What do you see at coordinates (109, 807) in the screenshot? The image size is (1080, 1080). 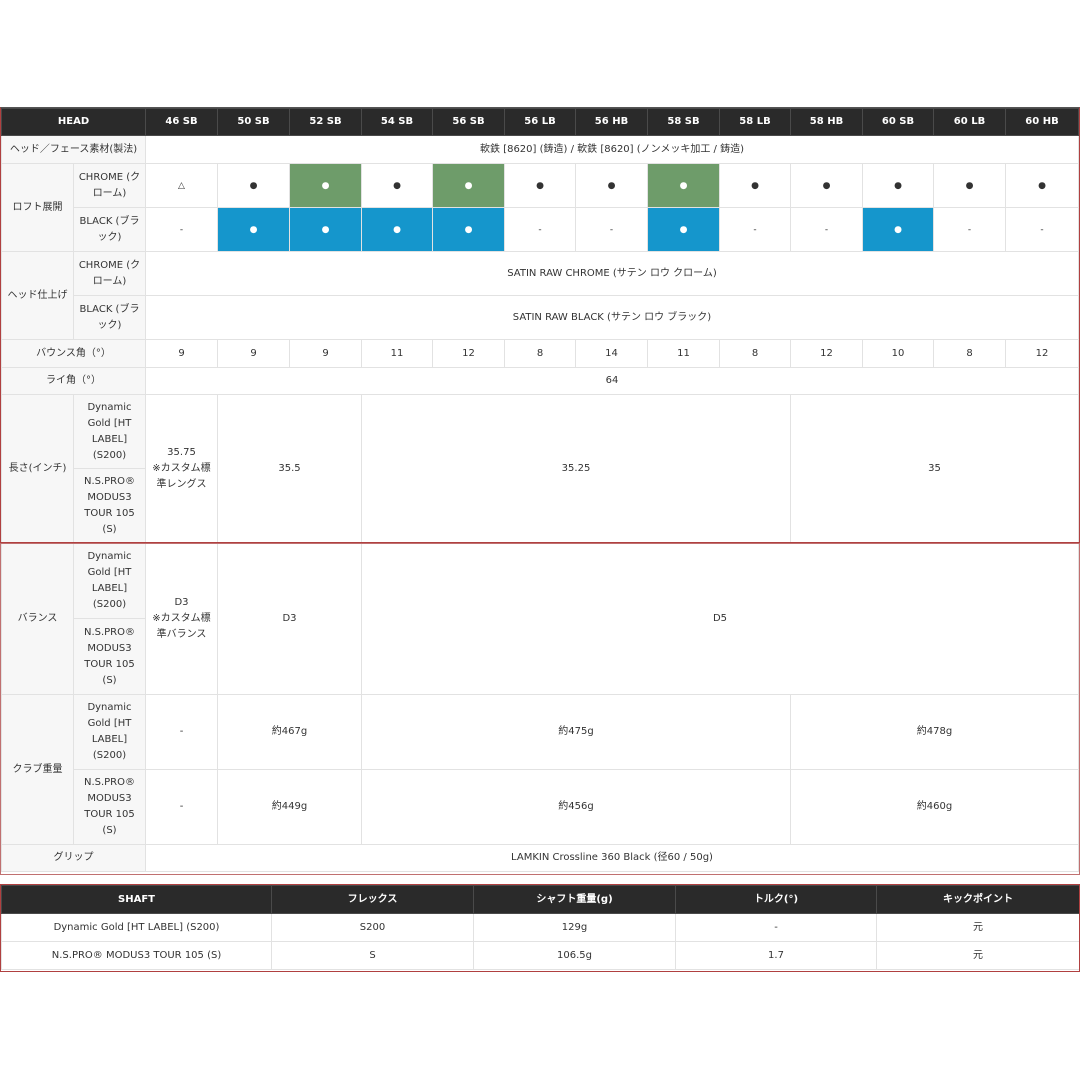 I see `weight-shaft-ns: N.S.PRO® MODUS3 TOUR 105 (S)` at bounding box center [109, 807].